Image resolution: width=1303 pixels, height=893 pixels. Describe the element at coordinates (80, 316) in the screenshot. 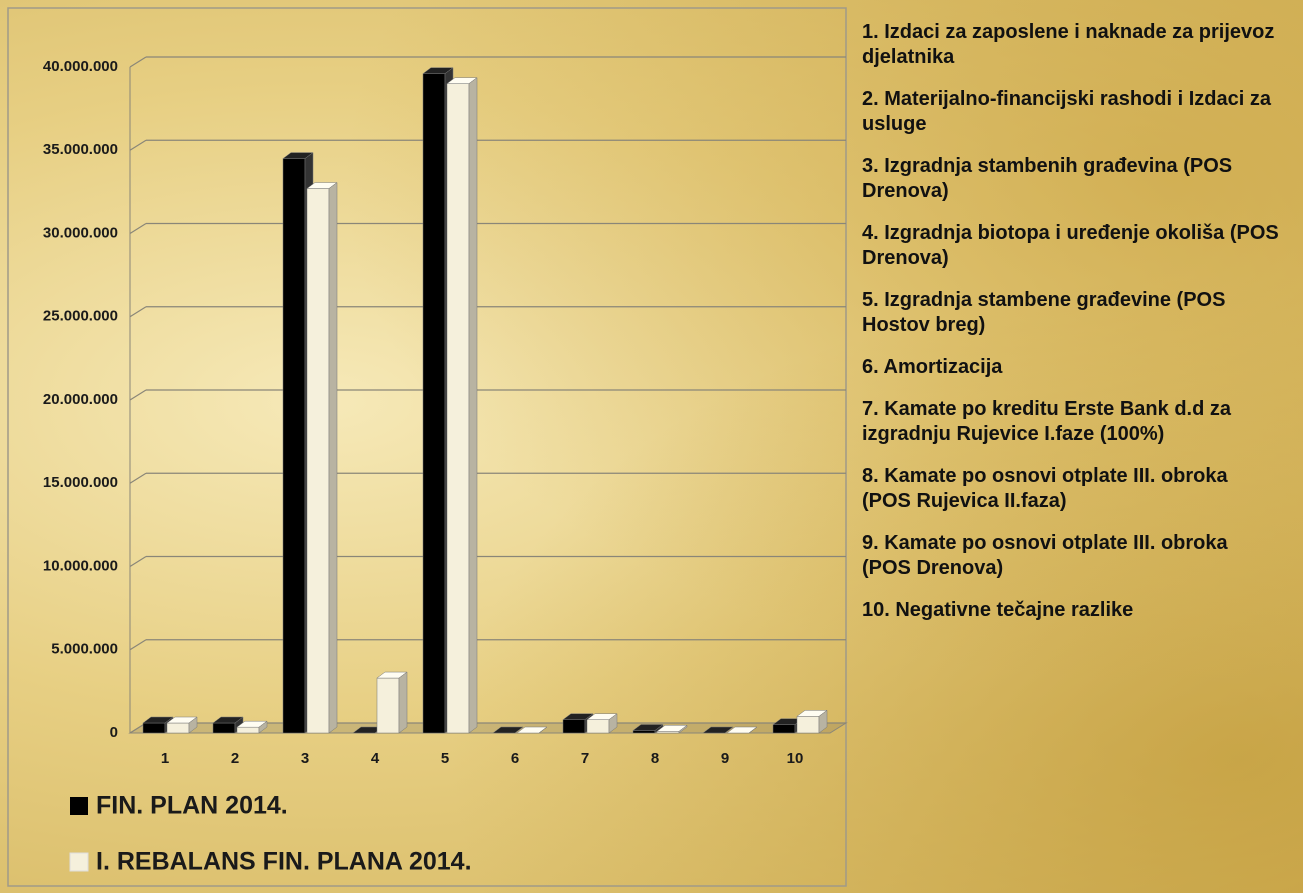

I see `y-tick-label: 25.000.000` at that location.